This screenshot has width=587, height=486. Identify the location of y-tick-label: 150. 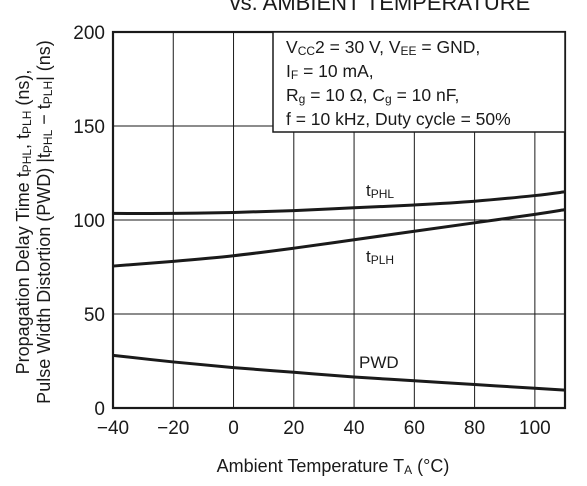
(89, 127).